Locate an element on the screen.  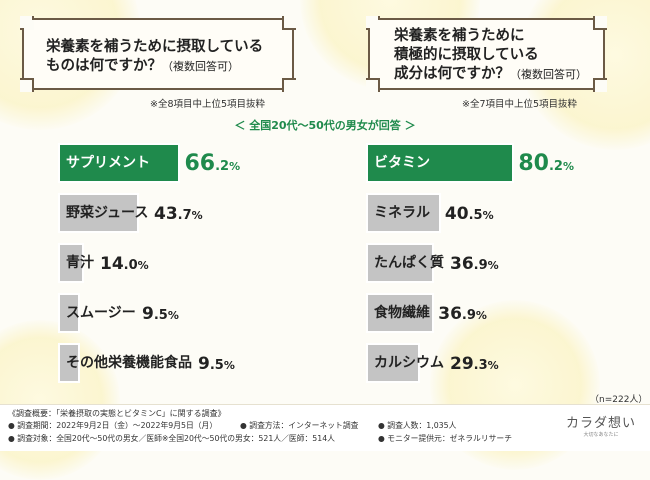
bar-row: 野菜ジュース 43.7% is located at coordinates (188, 213).